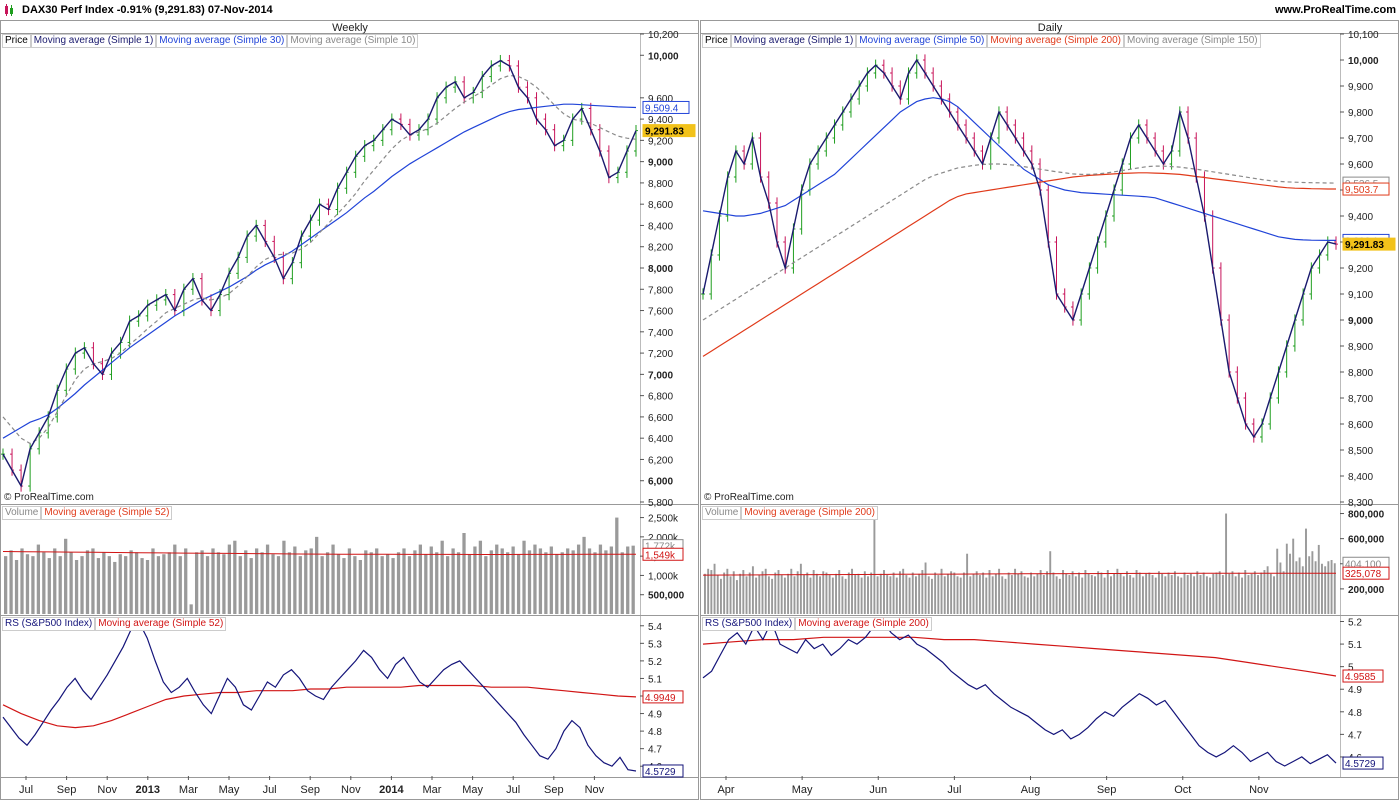  Describe the element at coordinates (1031, 790) in the screenshot. I see `daily-xtick-label: Aug` at that location.